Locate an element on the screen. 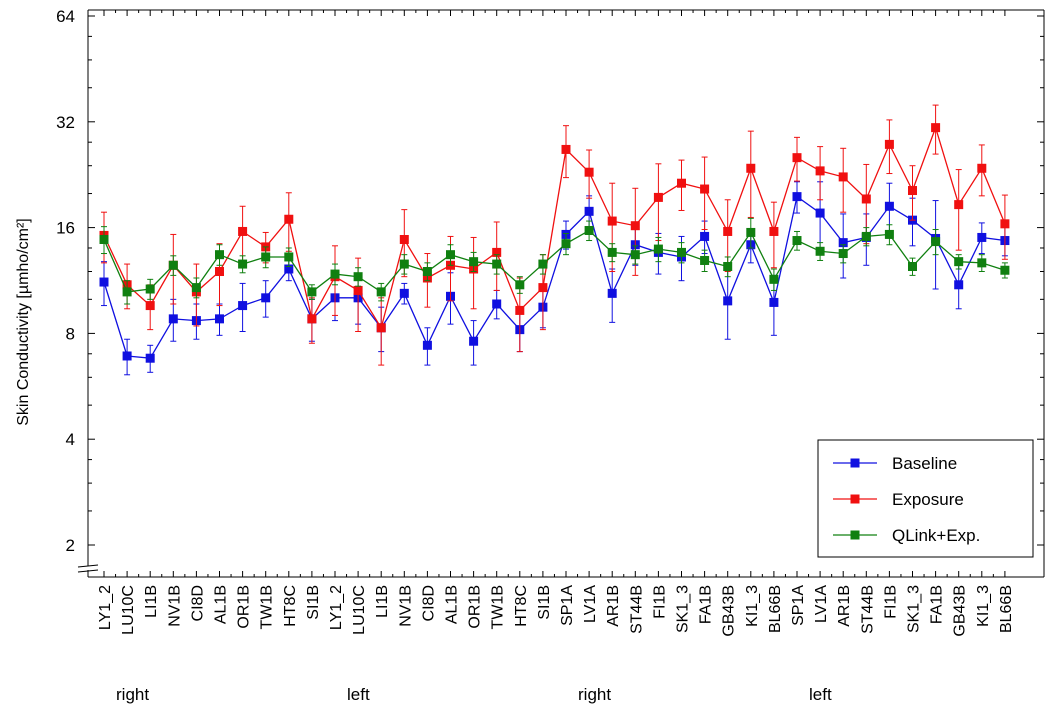 Image resolution: width=1050 pixels, height=712 pixels. series-line is located at coordinates (554, 261).